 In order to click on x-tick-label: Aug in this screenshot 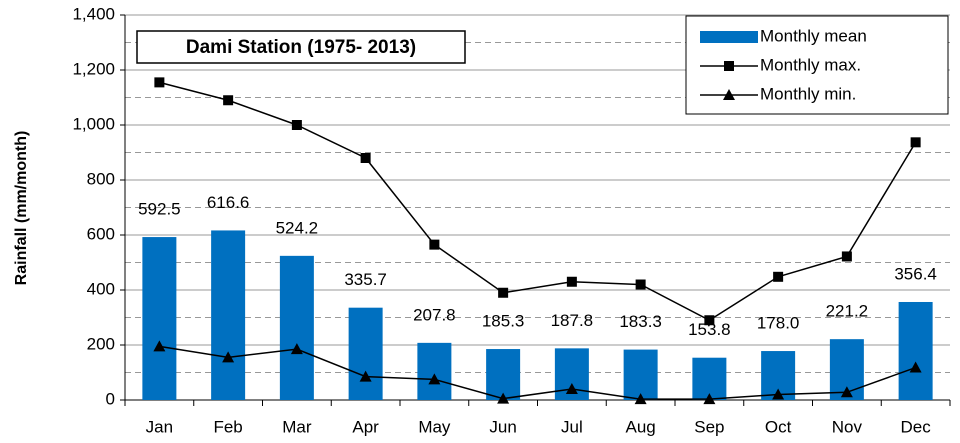, I will do `click(641, 426)`.